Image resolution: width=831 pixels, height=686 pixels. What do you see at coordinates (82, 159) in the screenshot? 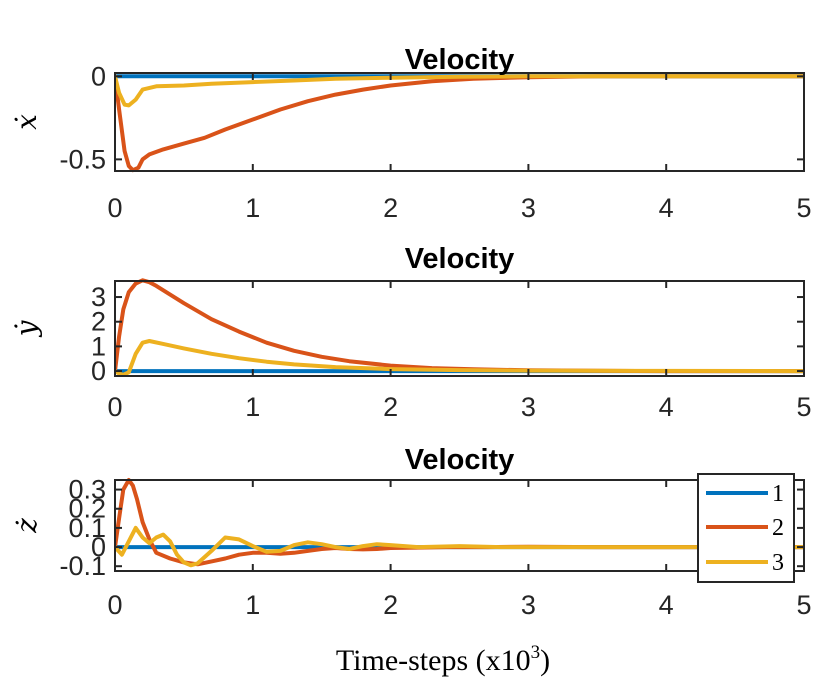
I see `y-tick-label: -0.5` at bounding box center [82, 159].